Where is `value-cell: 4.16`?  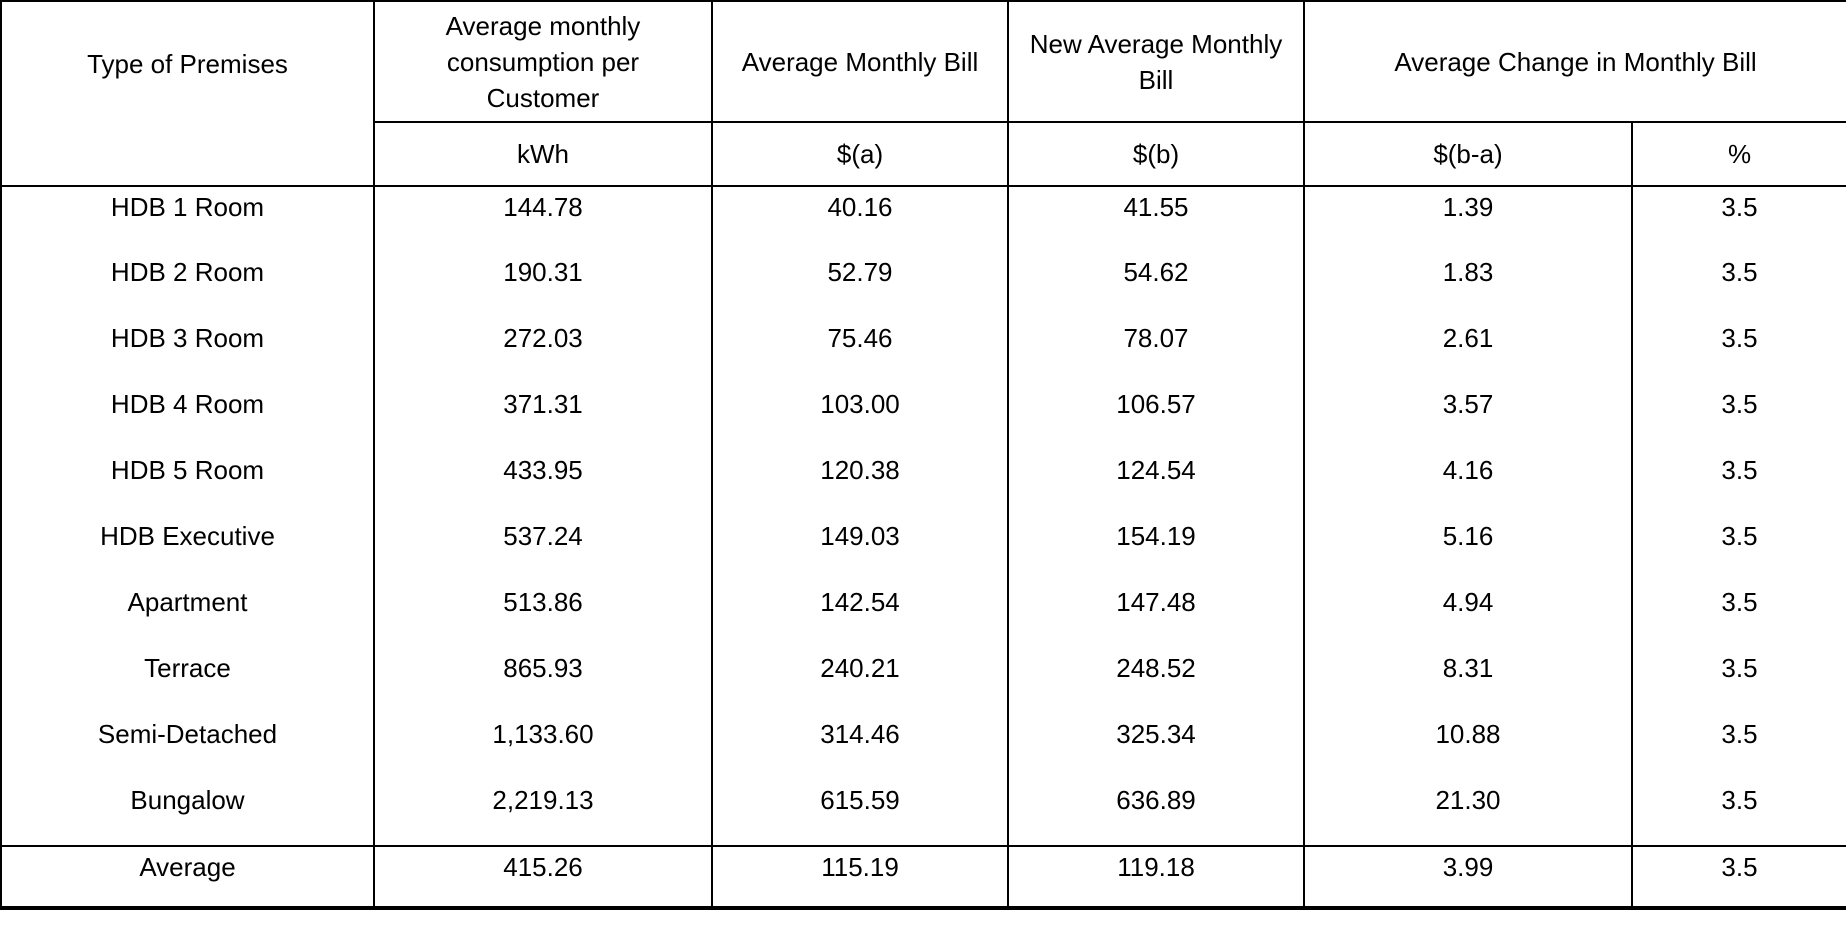
value-cell: 4.16 is located at coordinates (1468, 483).